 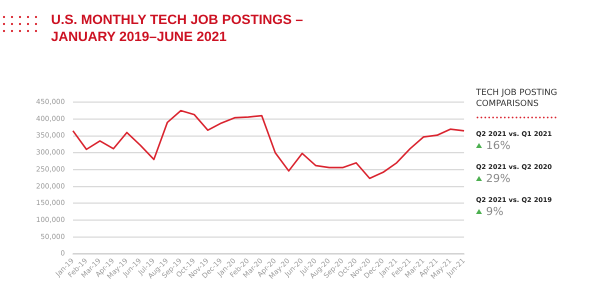 What do you see at coordinates (517, 99) in the screenshot?
I see `text: TECH JOB POSTING COMPARISONS` at bounding box center [517, 99].